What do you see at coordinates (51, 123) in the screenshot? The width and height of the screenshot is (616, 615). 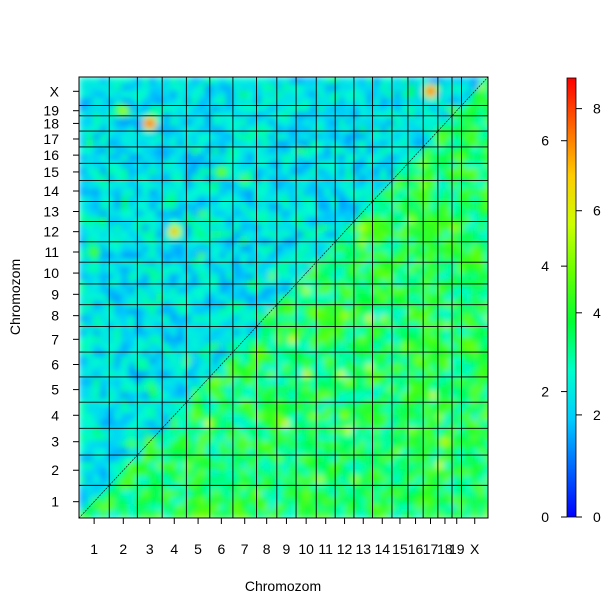 I see `y-tick-label: 18` at bounding box center [51, 123].